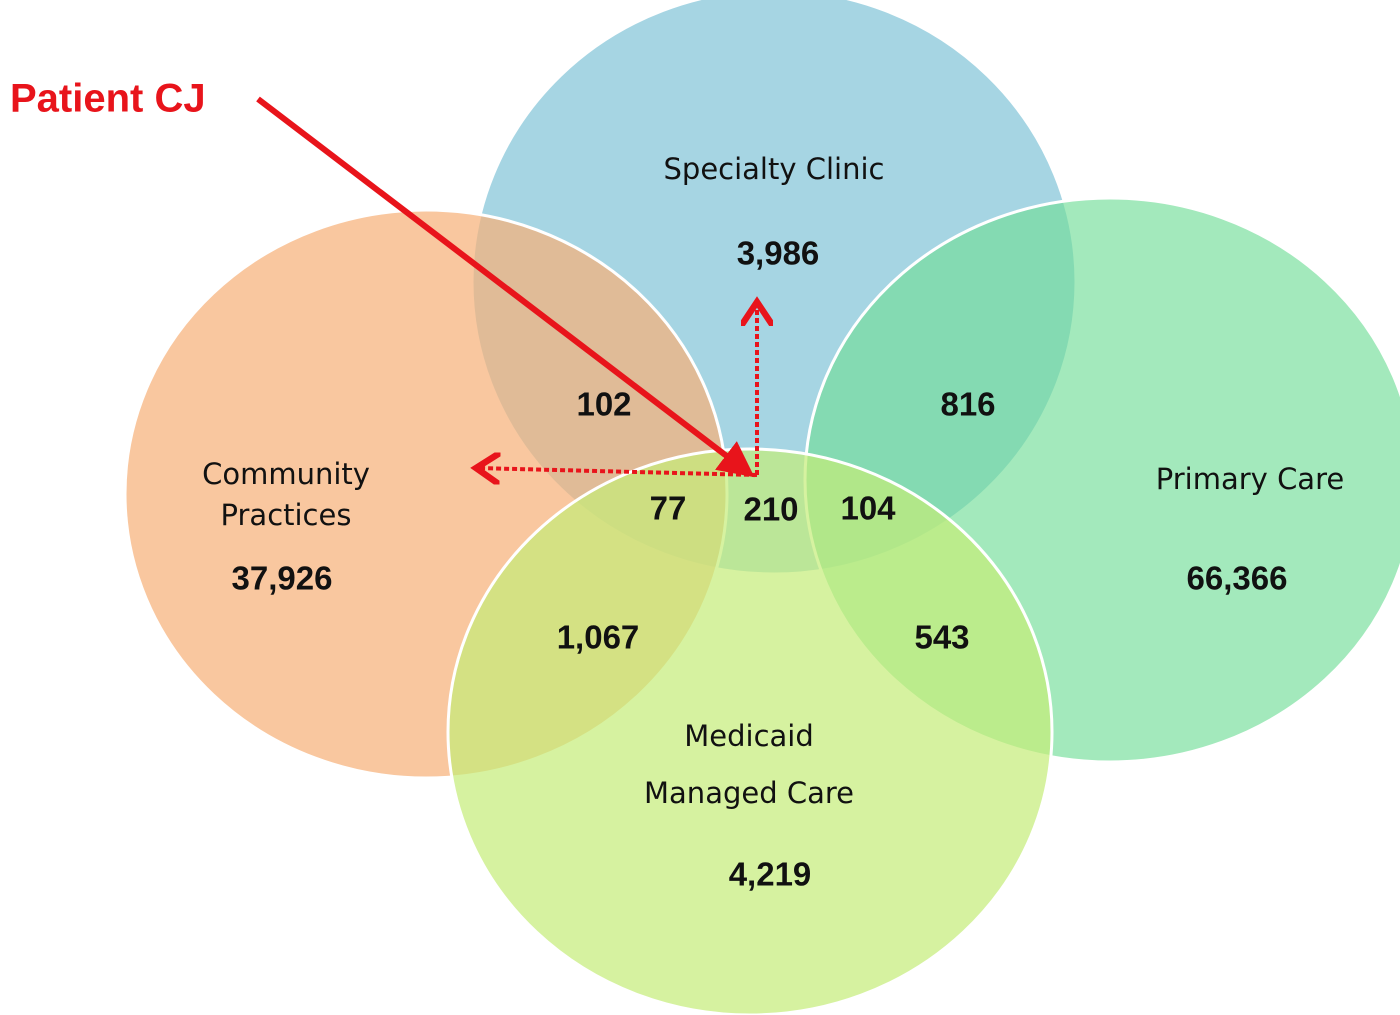 Image resolution: width=1400 pixels, height=1015 pixels. I want to click on intersection-count: 104, so click(868, 508).